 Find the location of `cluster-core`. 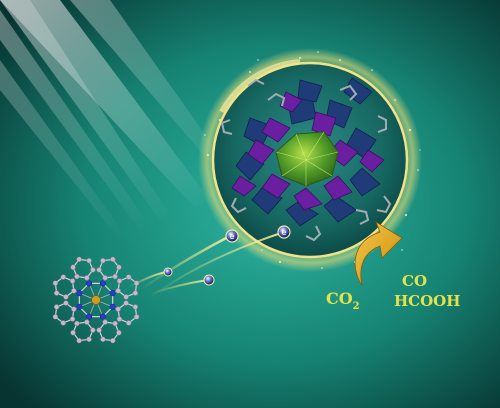

cluster-core is located at coordinates (307, 159).